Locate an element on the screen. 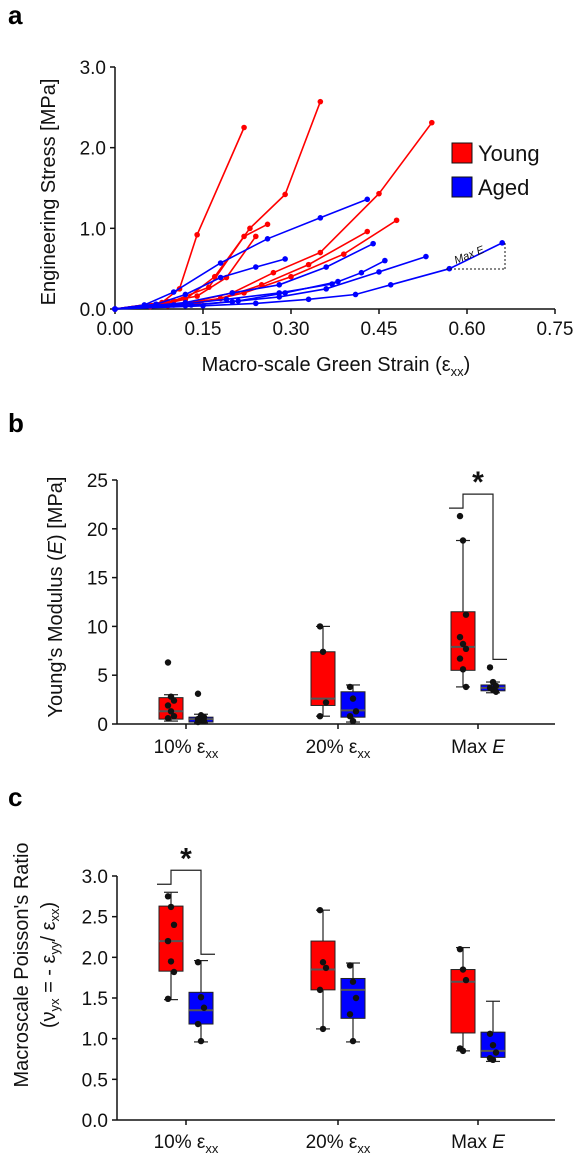  y-tick-label: 20 is located at coordinates (97, 530).